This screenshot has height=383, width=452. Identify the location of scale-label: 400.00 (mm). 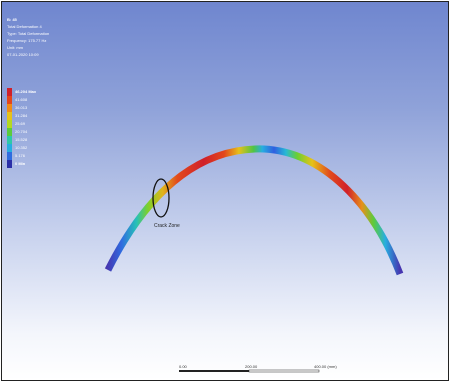
(325, 366).